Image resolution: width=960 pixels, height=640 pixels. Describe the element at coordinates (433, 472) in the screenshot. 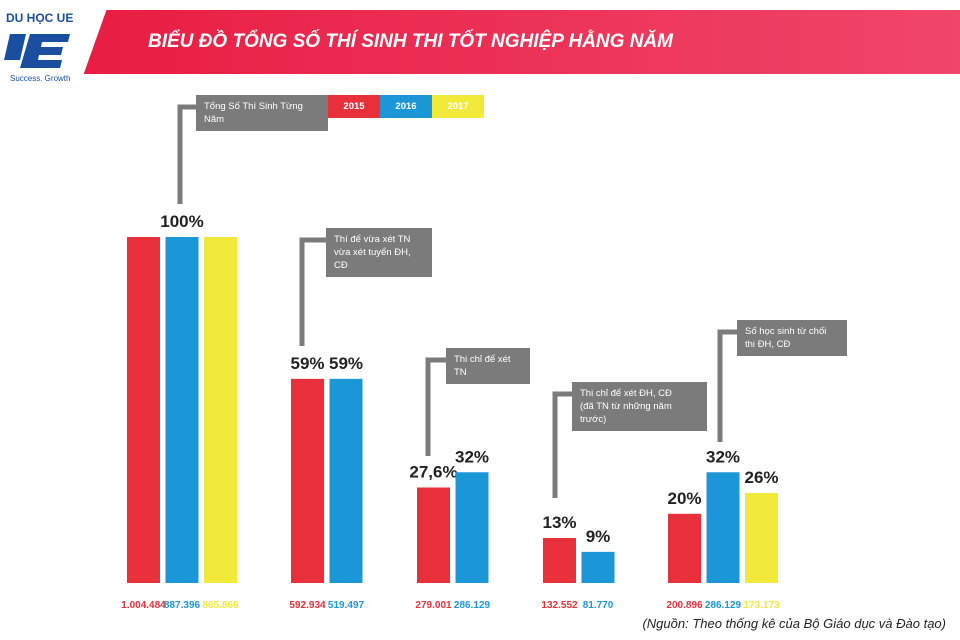

I see `value-label: 27,6%` at that location.